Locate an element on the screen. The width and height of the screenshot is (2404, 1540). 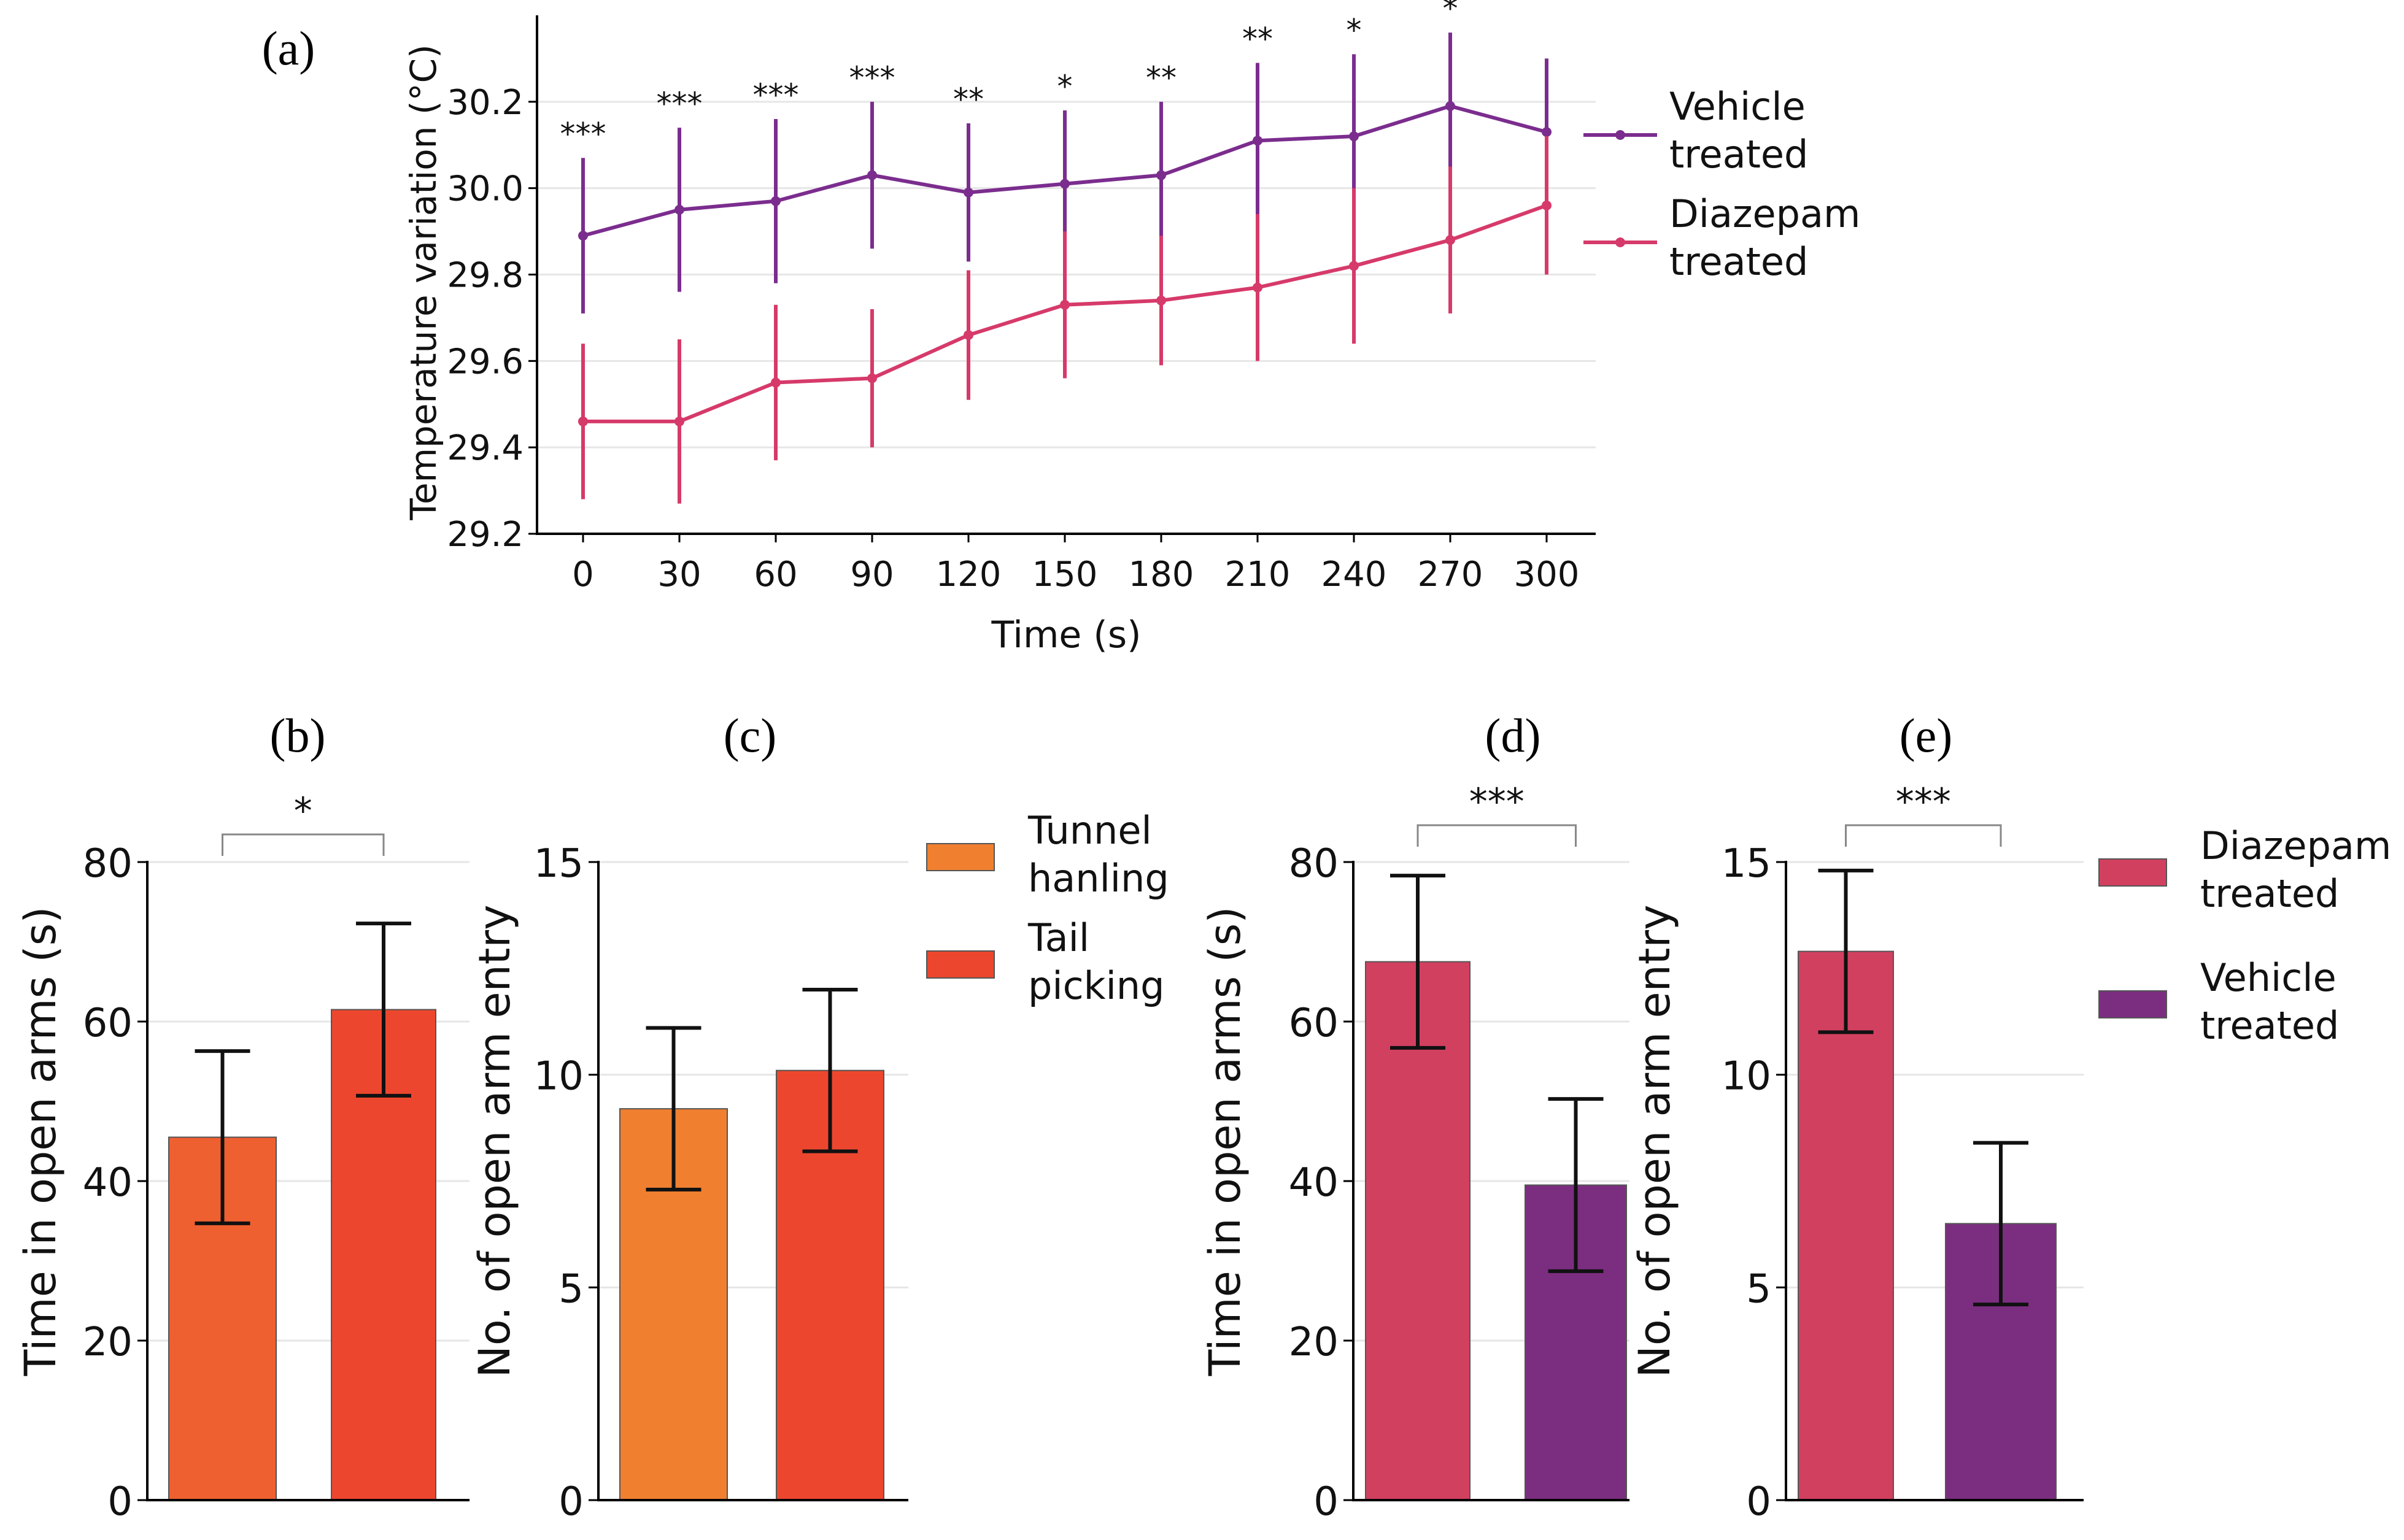
panel-d-bar-chart: (d) 0 20 40 60 80 Time in open arms (s) *** is located at coordinates (1414, 1117).